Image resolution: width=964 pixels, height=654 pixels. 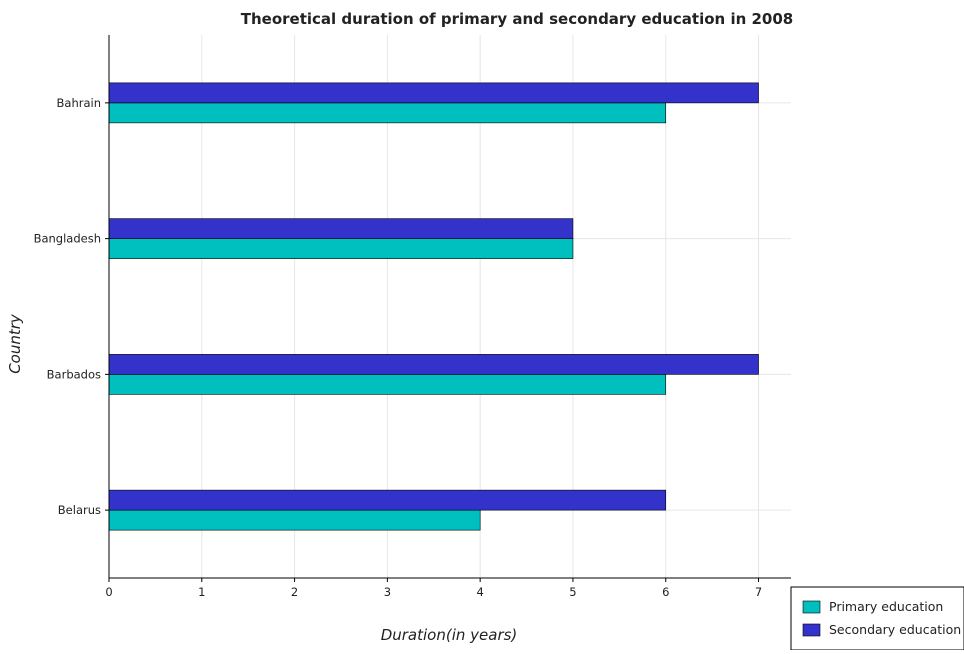 What do you see at coordinates (572, 592) in the screenshot?
I see `x-tick-label: 5` at bounding box center [572, 592].